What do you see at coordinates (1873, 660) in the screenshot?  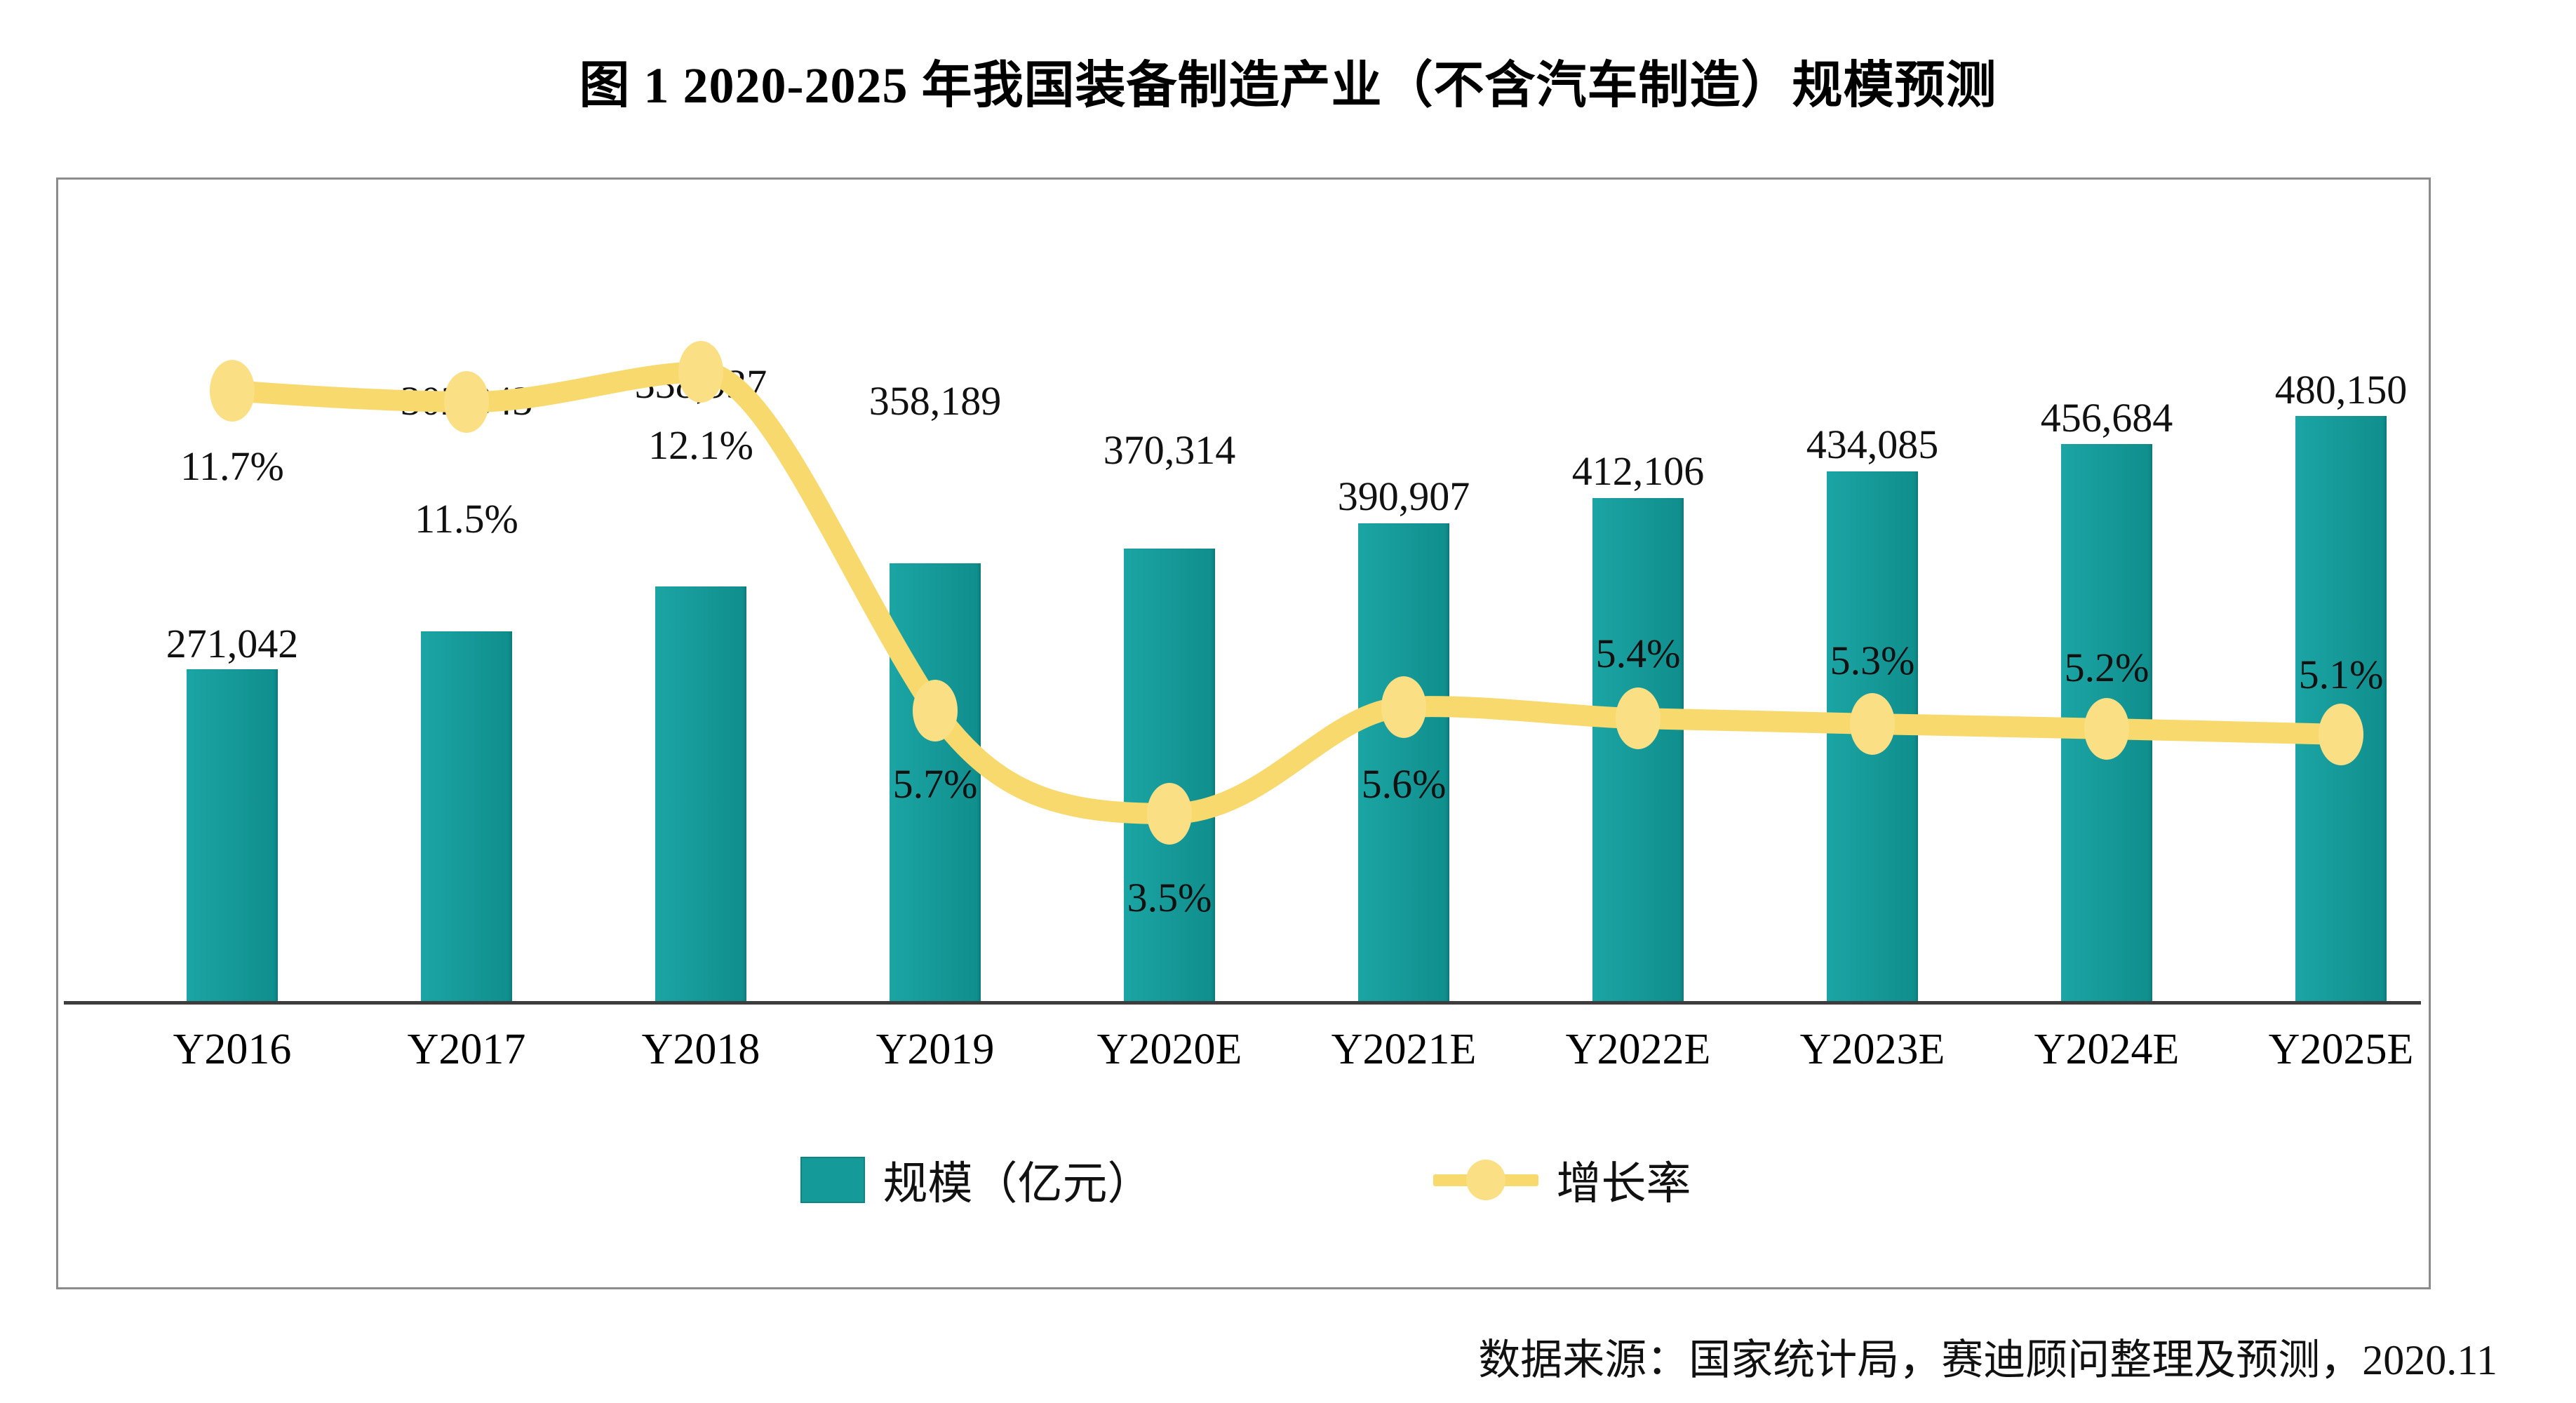 I see `growth-rate-label: 5.3%` at bounding box center [1873, 660].